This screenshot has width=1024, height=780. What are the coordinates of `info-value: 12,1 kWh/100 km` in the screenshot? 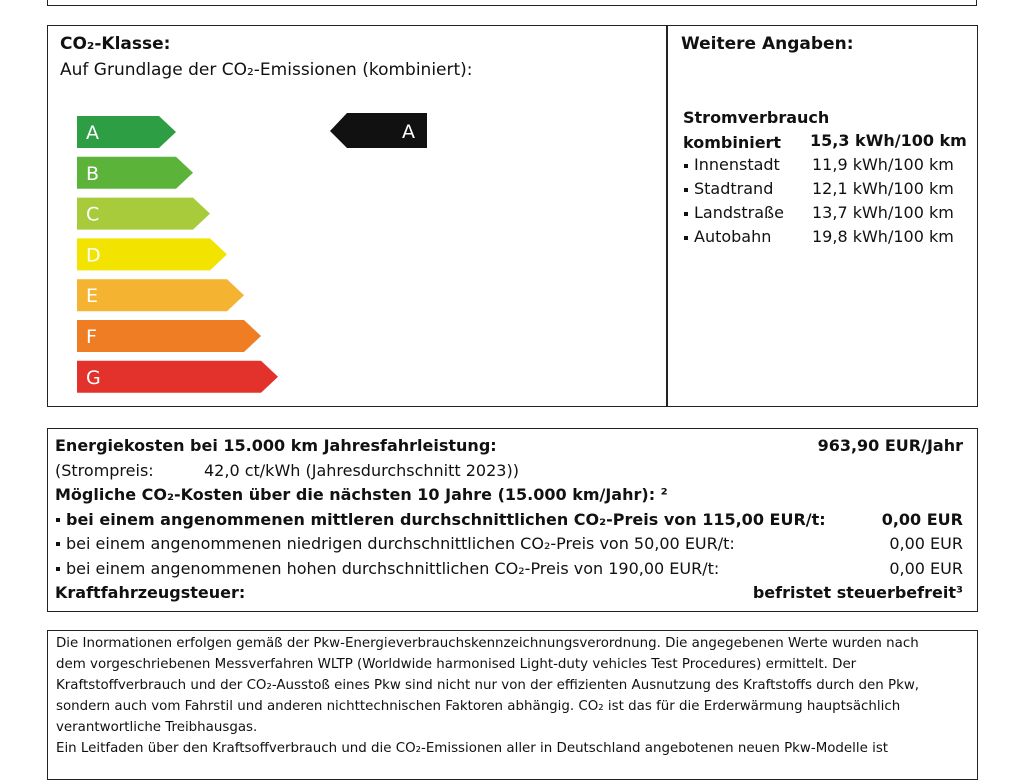 It's located at (883, 188).